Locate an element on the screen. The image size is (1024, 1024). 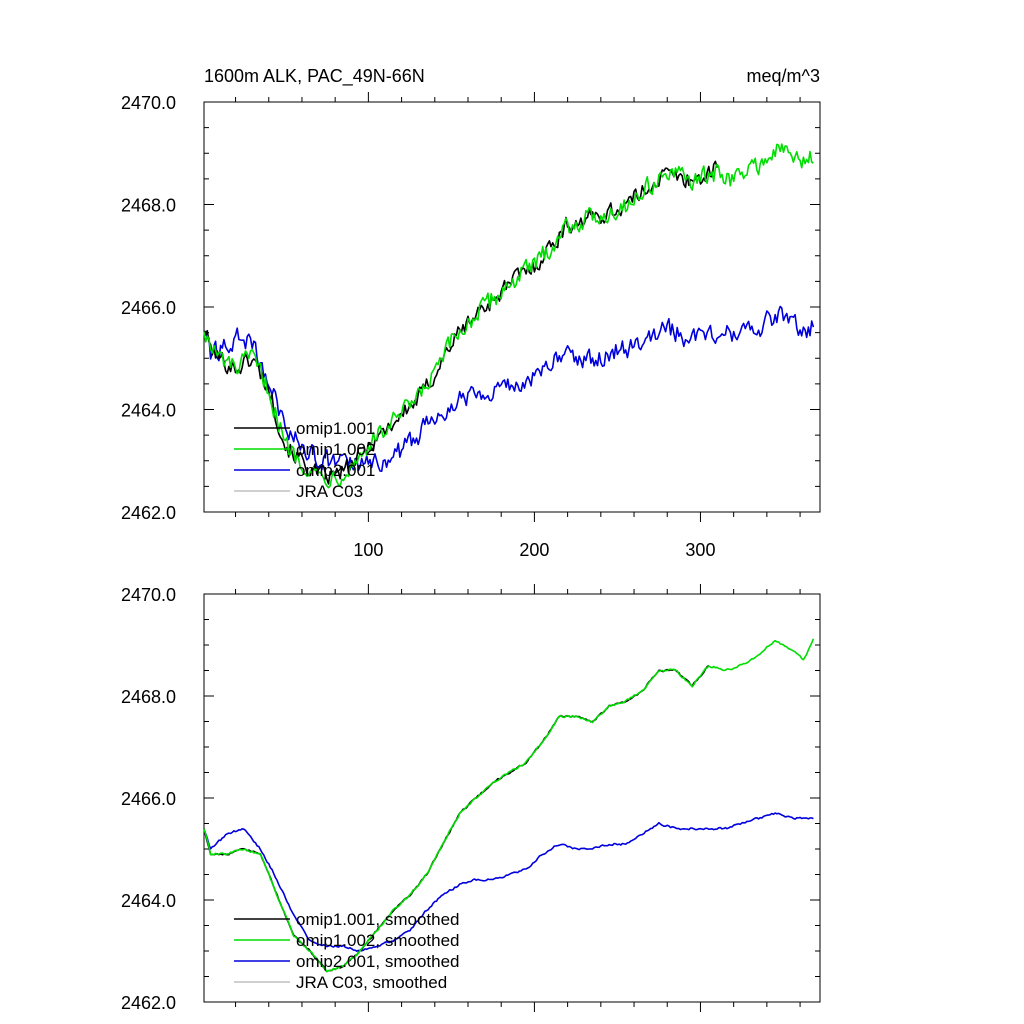
units-label: meq/m^3 is located at coordinates (783, 76).